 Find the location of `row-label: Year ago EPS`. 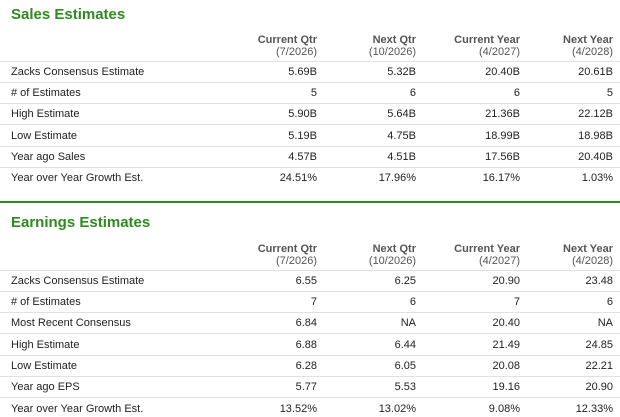

row-label: Year ago EPS is located at coordinates (107, 386).